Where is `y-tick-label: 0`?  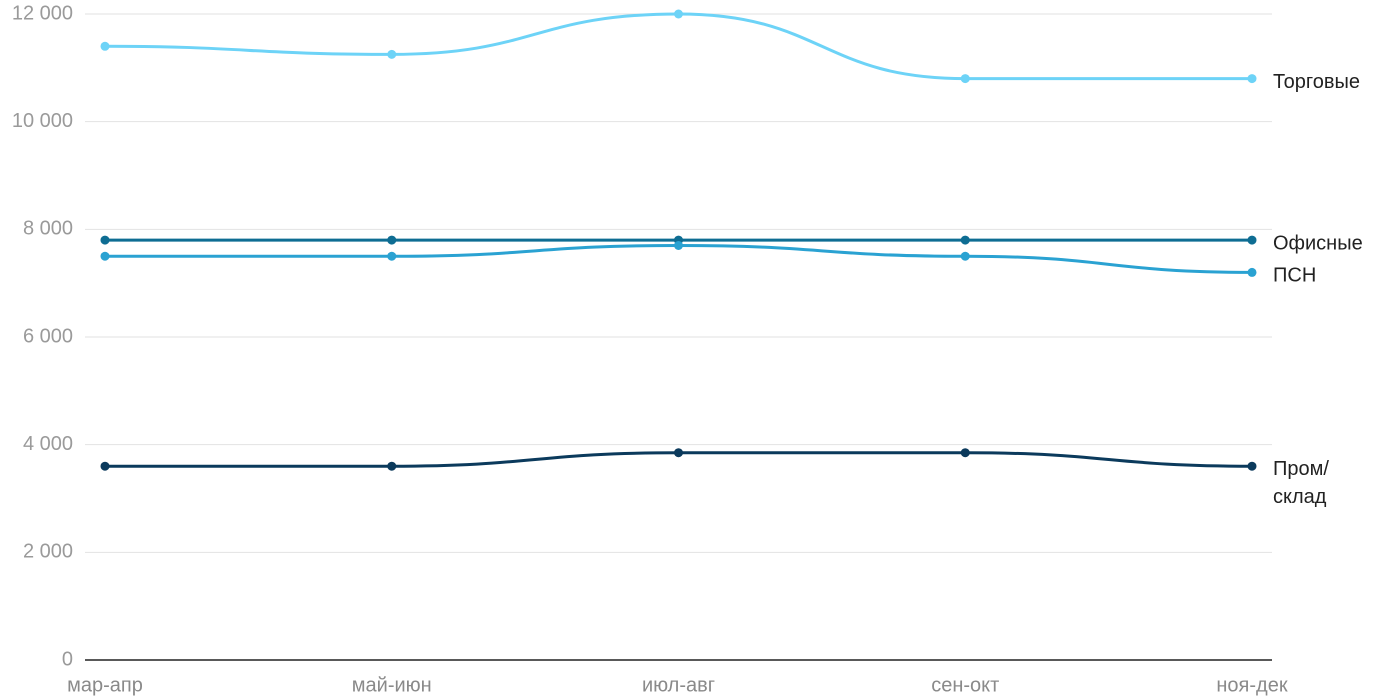
y-tick-label: 0 is located at coordinates (67, 659).